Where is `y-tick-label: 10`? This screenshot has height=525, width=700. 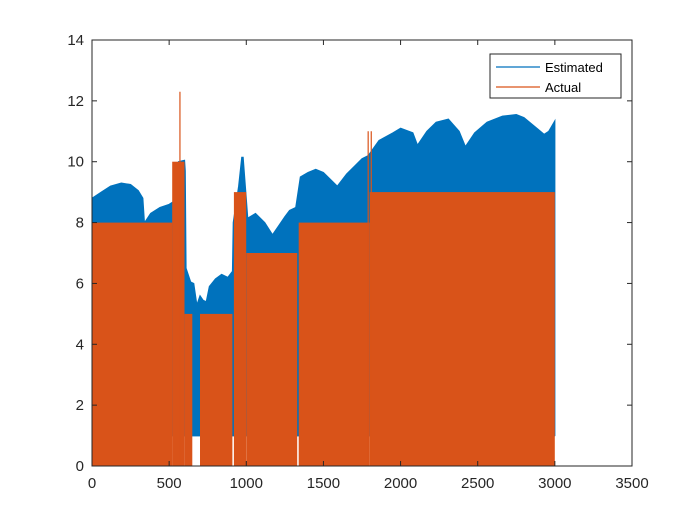
y-tick-label: 10 is located at coordinates (75, 162).